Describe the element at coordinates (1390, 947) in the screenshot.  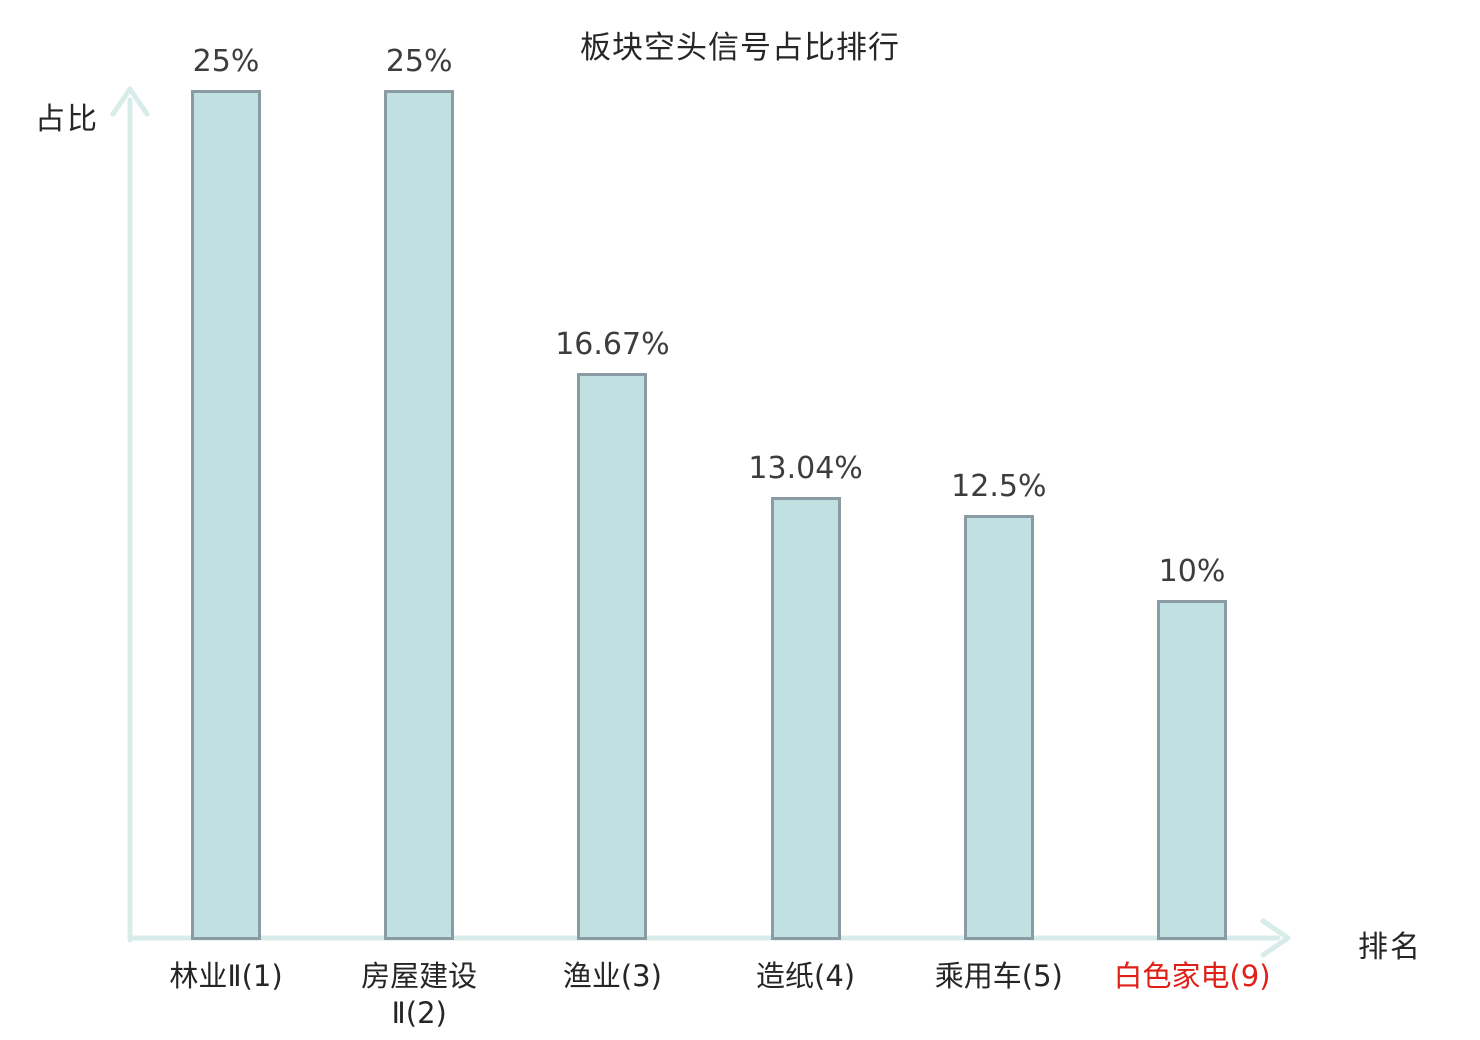
I see `x-axis-label: 排名` at that location.